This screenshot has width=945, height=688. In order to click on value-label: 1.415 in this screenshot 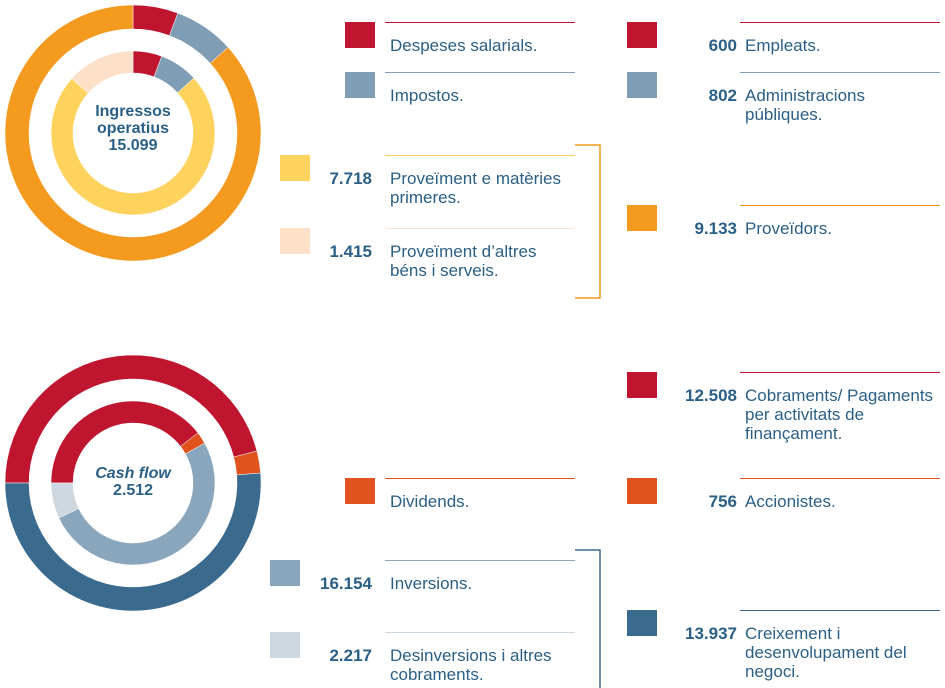, I will do `click(350, 251)`.